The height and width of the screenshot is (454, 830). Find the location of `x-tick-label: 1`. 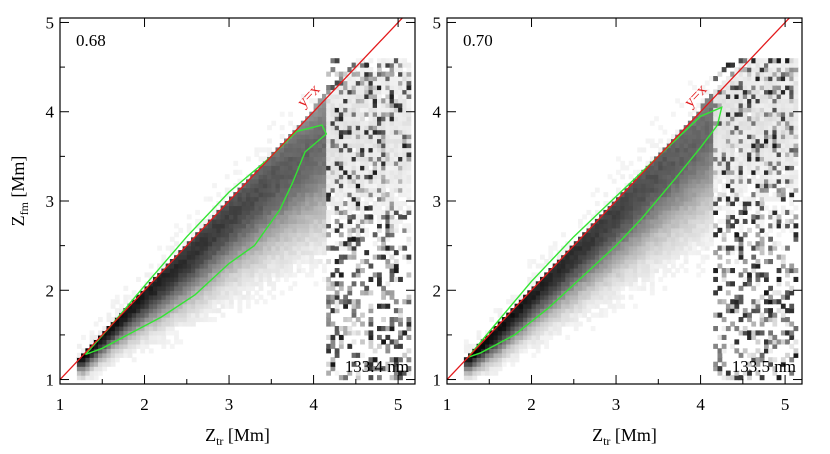

x-tick-label: 1 is located at coordinates (447, 404).